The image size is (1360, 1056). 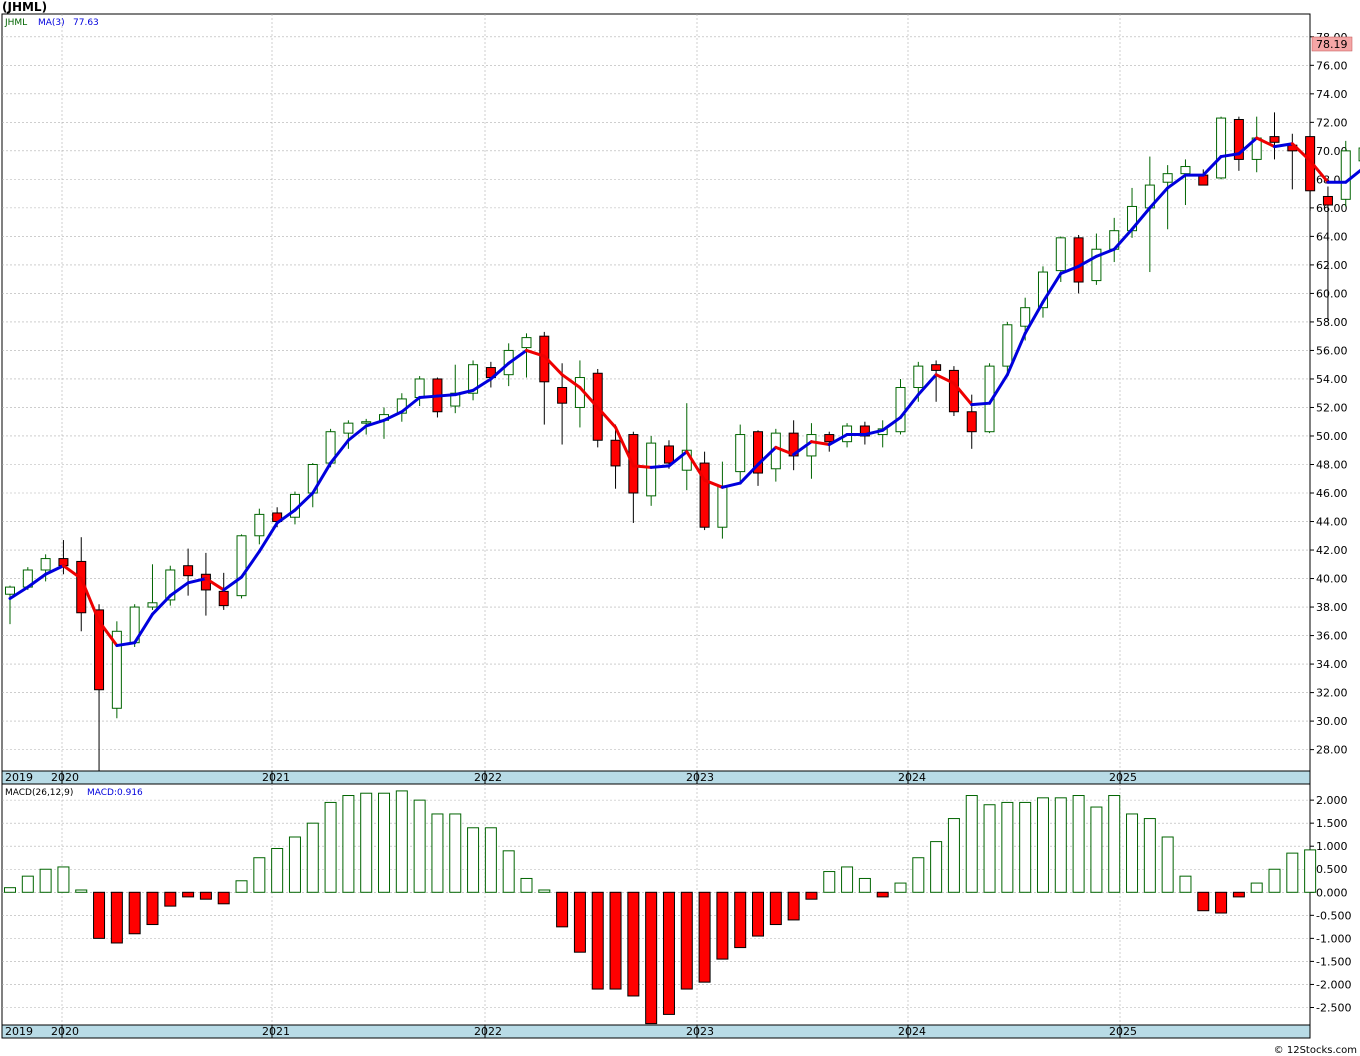 What do you see at coordinates (1332, 892) in the screenshot?
I see `macd-tick-label: 0.000` at bounding box center [1332, 892].